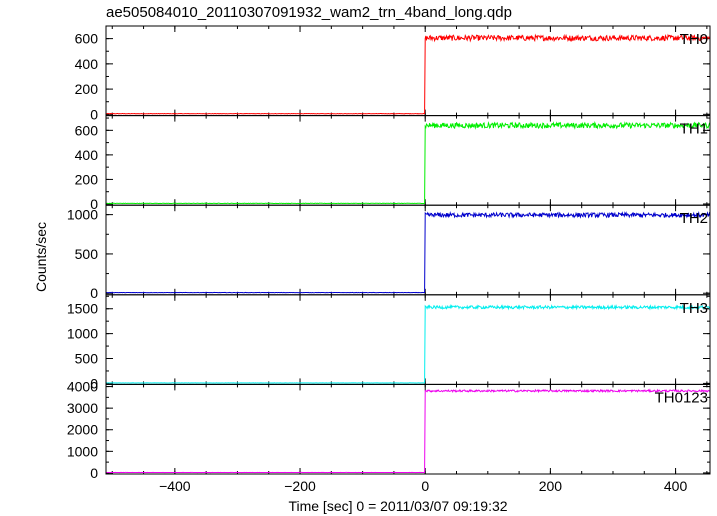 This screenshot has width=717, height=516. Describe the element at coordinates (676, 486) in the screenshot. I see `x-tick-label: 400` at that location.